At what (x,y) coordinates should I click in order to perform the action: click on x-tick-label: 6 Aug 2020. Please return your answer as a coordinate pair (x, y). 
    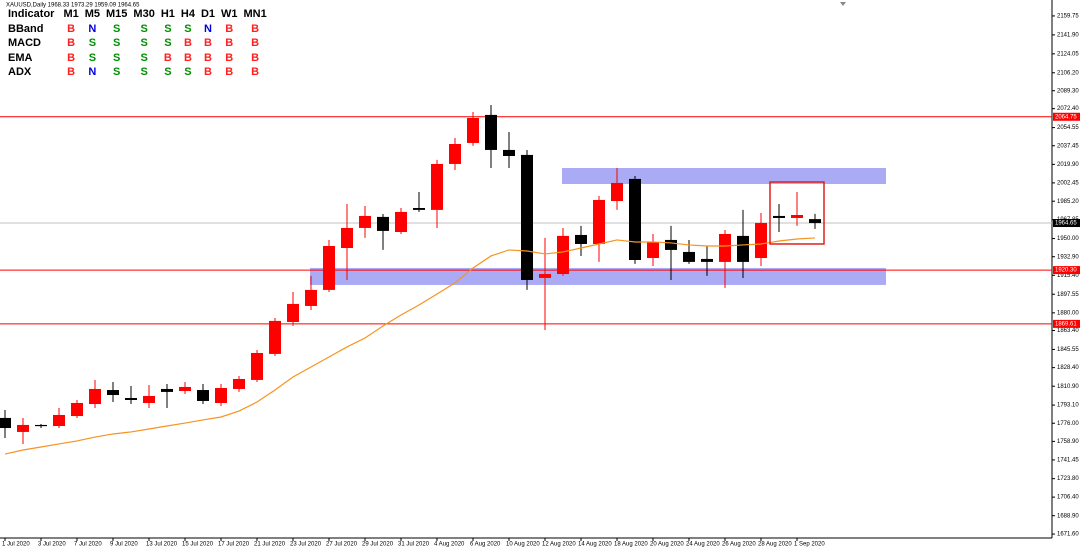
    Looking at the image, I should click on (485, 545).